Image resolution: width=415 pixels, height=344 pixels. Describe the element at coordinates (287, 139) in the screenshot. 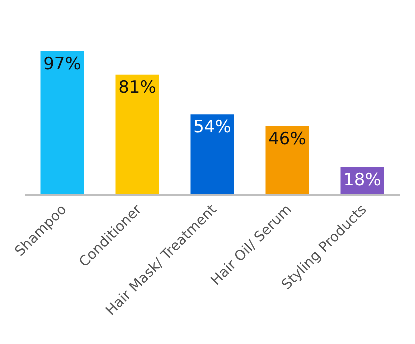

I see `data-label: 46%` at that location.